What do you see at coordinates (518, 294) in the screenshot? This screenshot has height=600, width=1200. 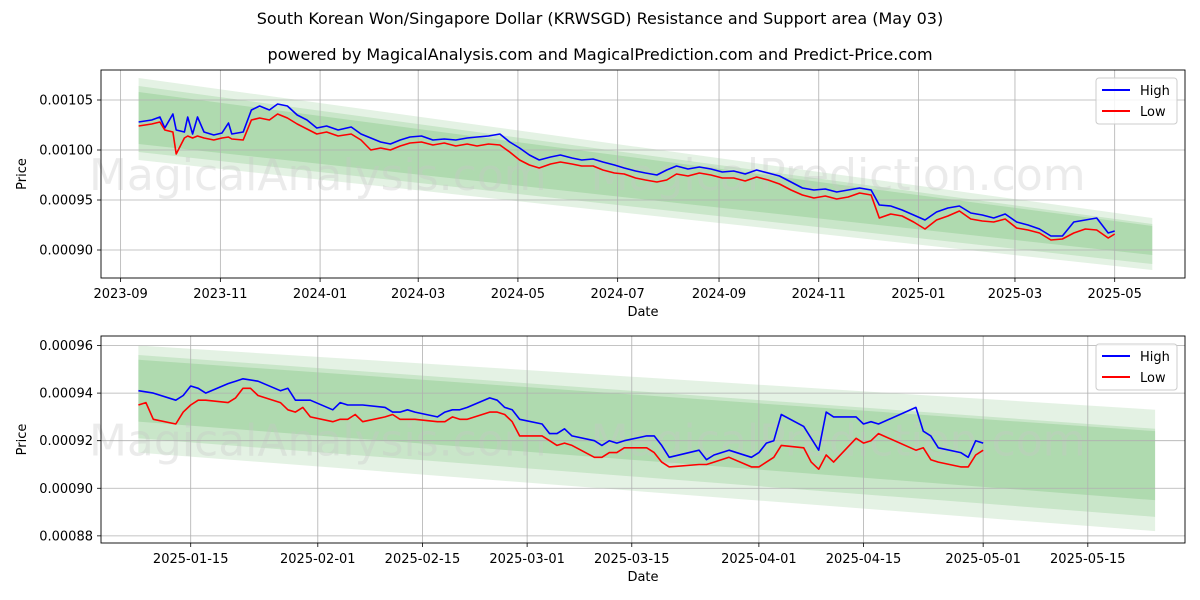 I see `x-tick-label: 2024-05` at bounding box center [518, 294].